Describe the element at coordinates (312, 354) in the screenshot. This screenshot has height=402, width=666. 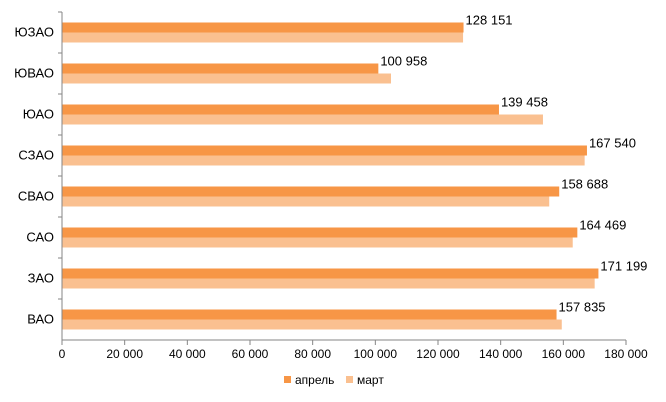
I see `x-tick-label: 80 000` at that location.